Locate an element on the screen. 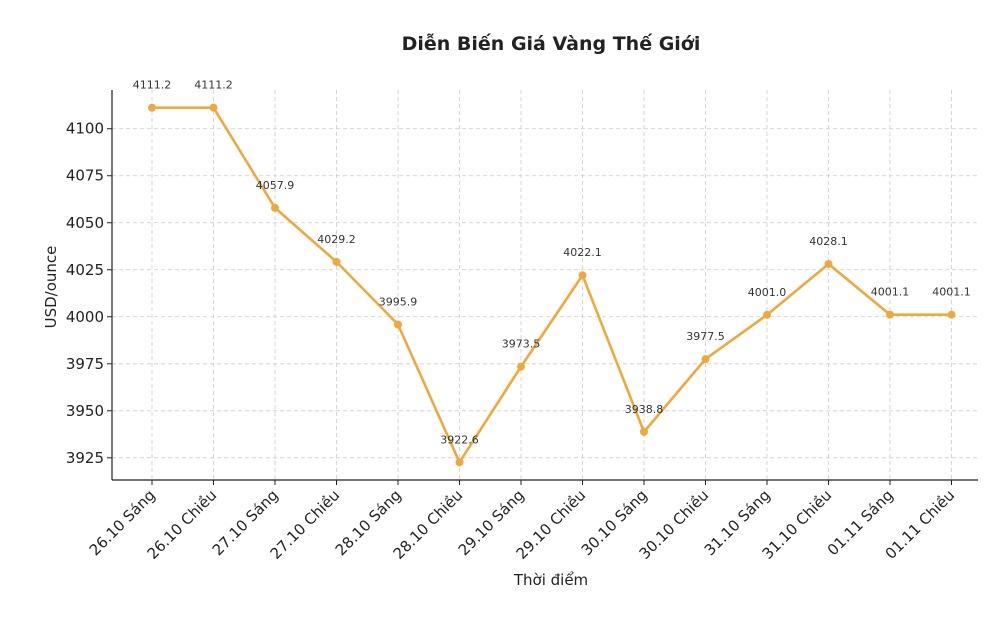 The image size is (1002, 620). y-tick-label: 3925 is located at coordinates (85, 458).